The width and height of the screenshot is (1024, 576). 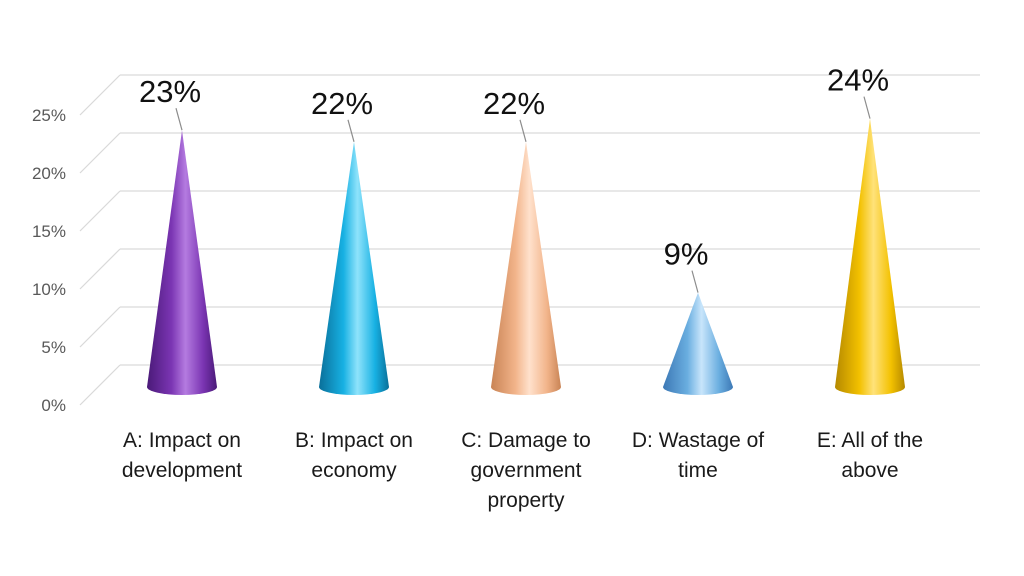 What do you see at coordinates (870, 455) in the screenshot?
I see `category-label: E: All of the above` at bounding box center [870, 455].